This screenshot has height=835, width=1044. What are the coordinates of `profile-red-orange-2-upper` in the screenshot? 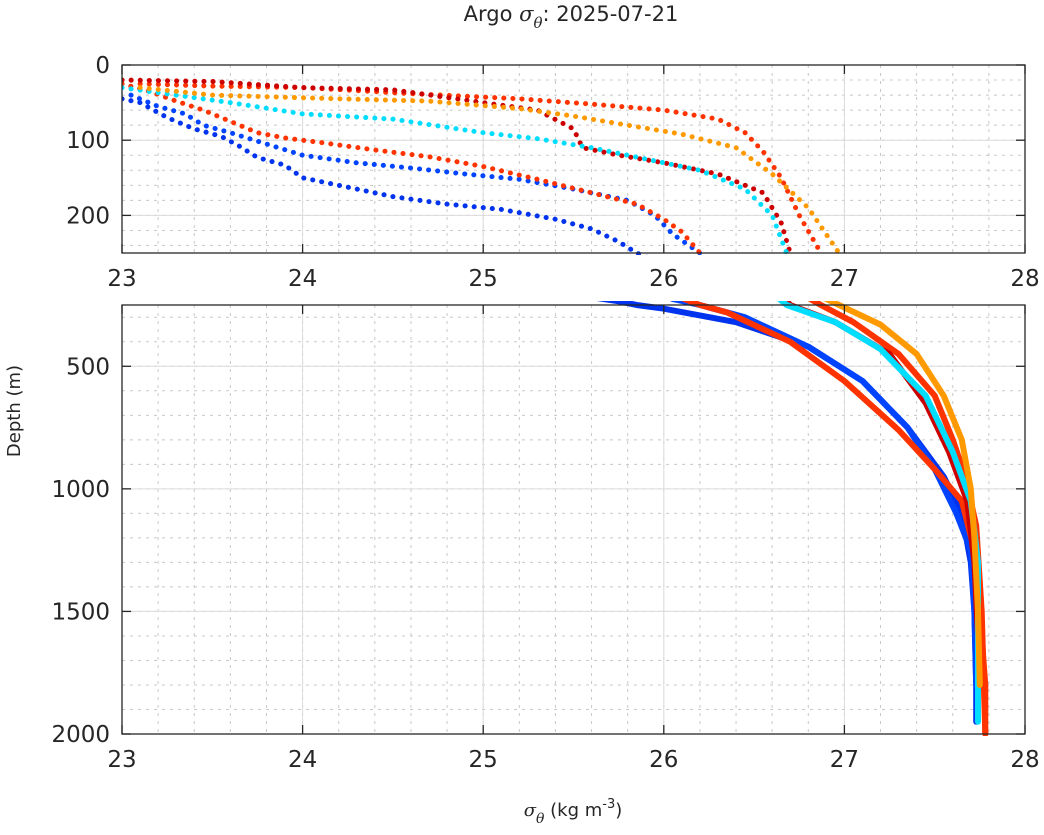 It's located at (480, 168).